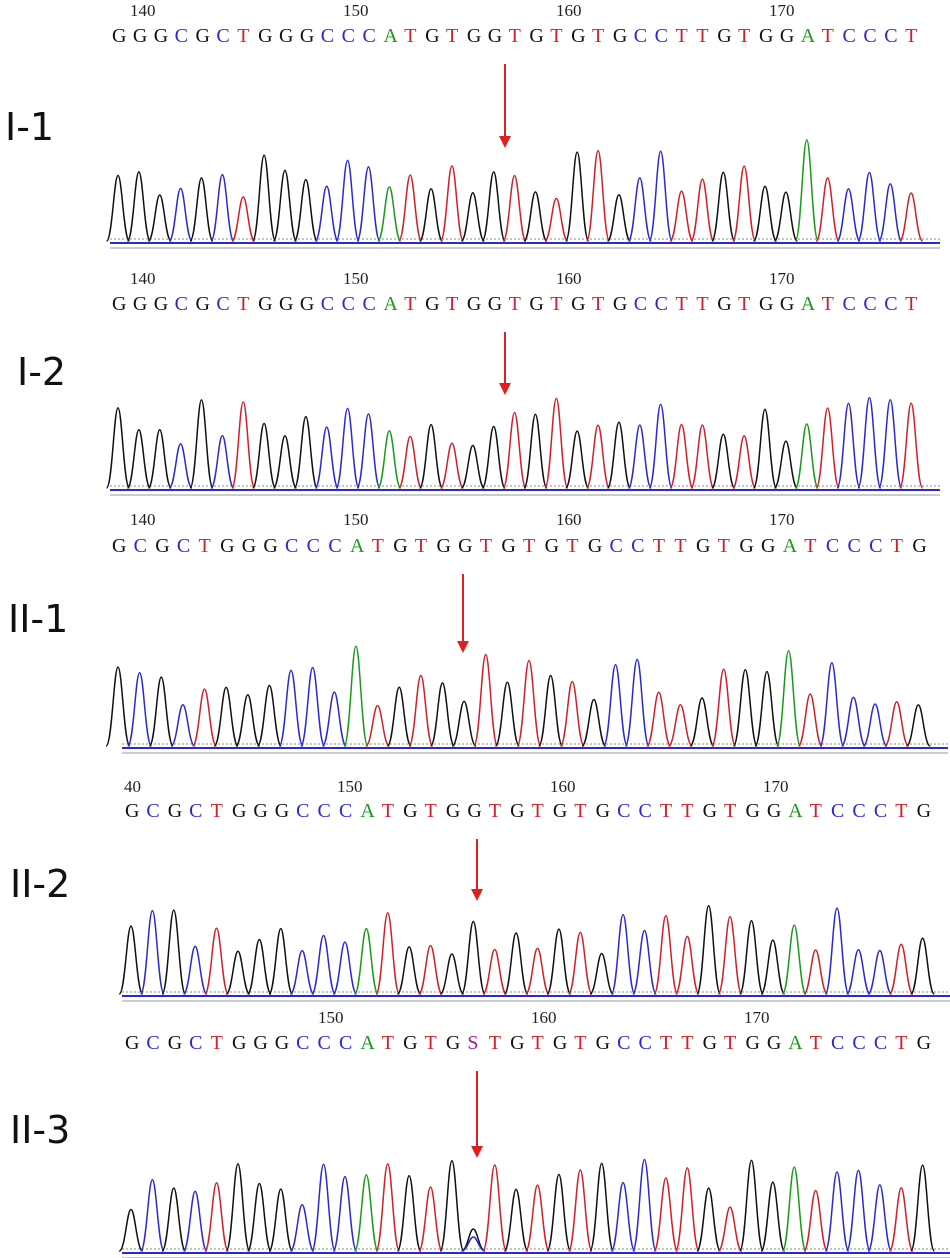 This screenshot has height=1258, width=950. I want to click on position-tick: 140, so click(143, 278).